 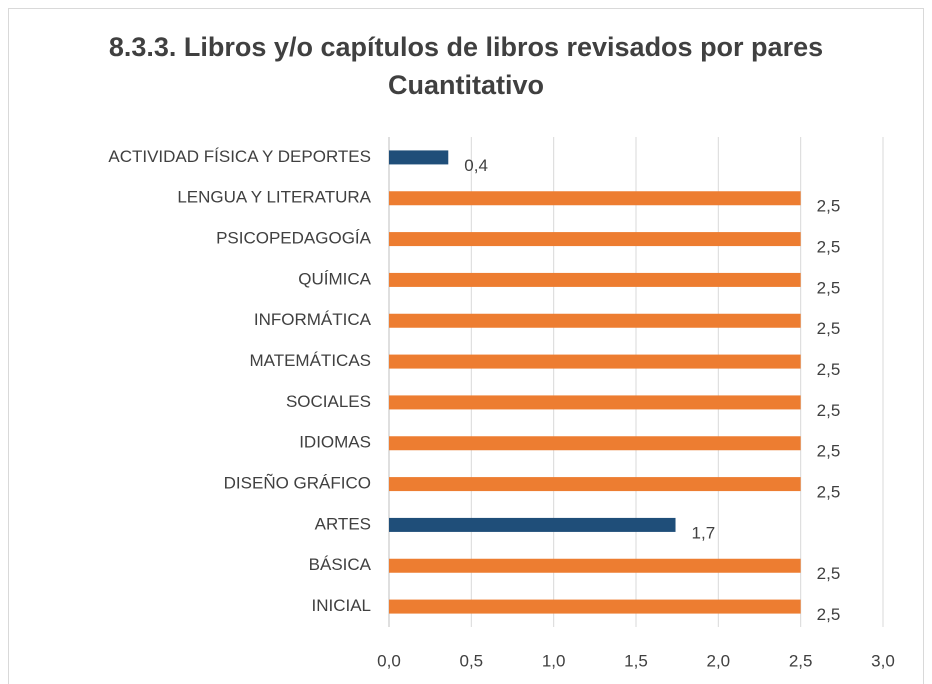 What do you see at coordinates (274, 197) in the screenshot?
I see `y-tick-label: LENGUA Y LITERATURA` at bounding box center [274, 197].